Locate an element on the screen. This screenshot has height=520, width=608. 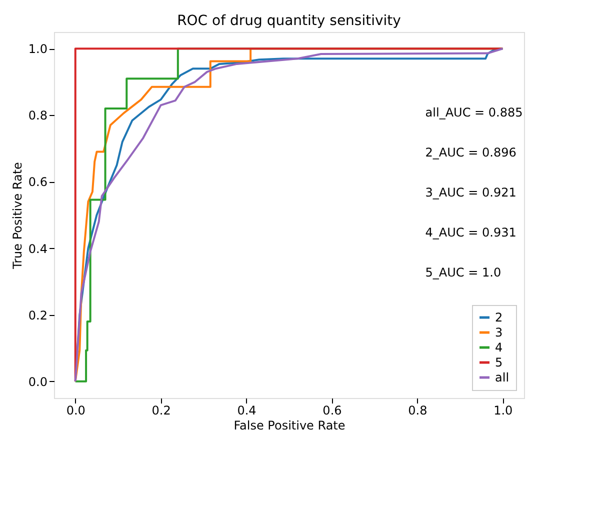
y-axis-title: True Positive Rate is located at coordinates (17, 216).